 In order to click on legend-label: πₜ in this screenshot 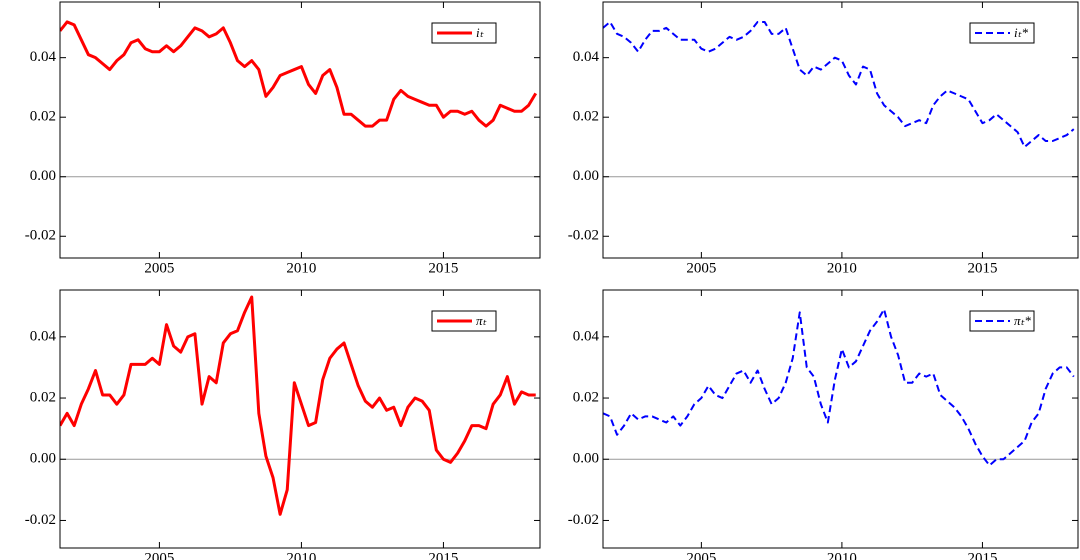, I will do `click(482, 320)`.